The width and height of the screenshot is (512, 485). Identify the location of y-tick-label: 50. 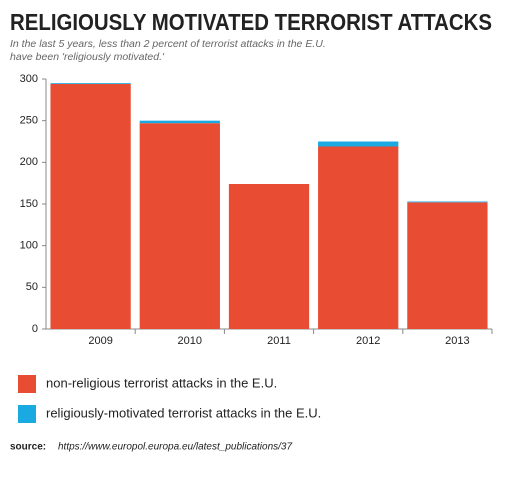
(32, 287).